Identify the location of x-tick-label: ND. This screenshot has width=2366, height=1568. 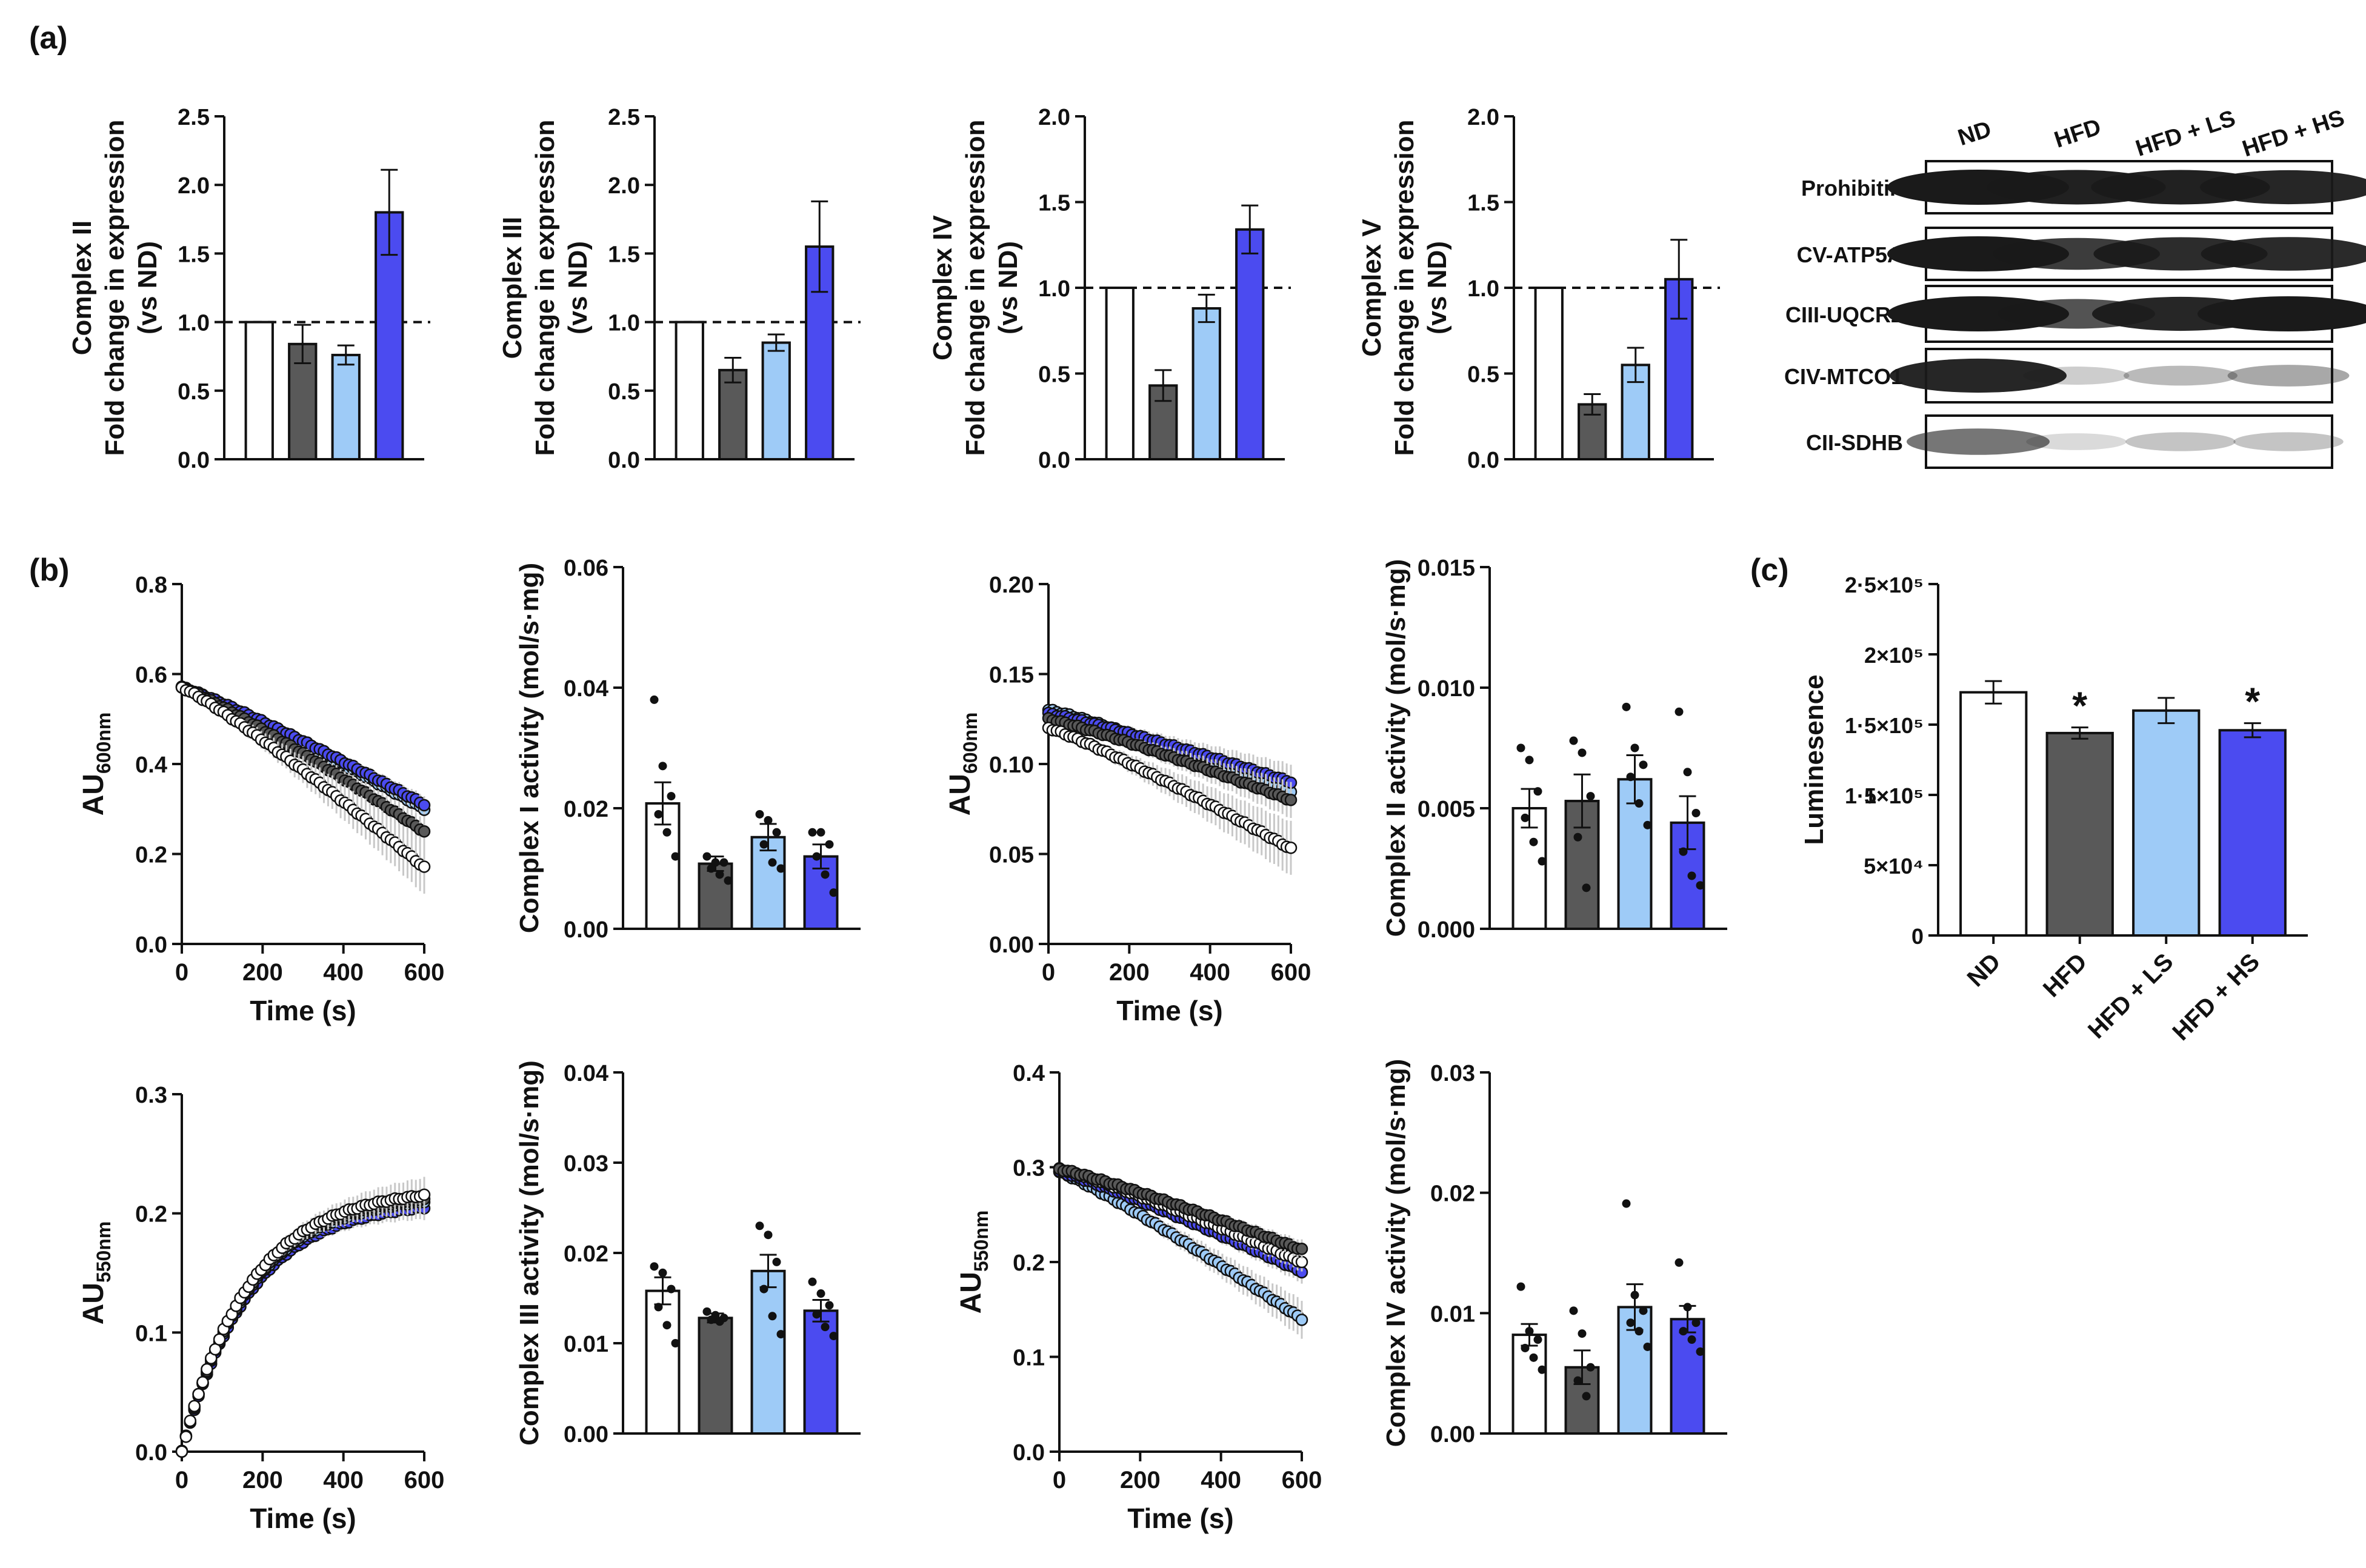
(1984, 970).